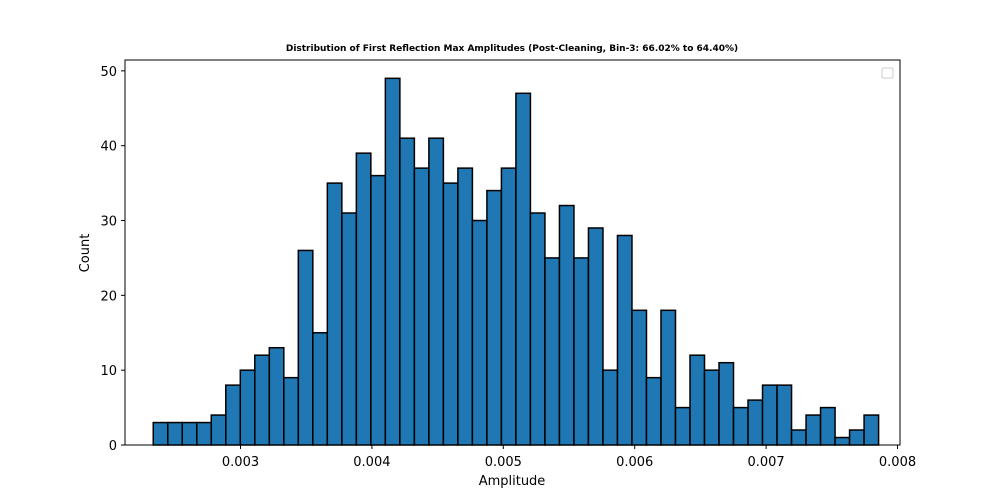 The width and height of the screenshot is (1000, 504). What do you see at coordinates (108, 72) in the screenshot?
I see `y-tick-label: 50` at bounding box center [108, 72].